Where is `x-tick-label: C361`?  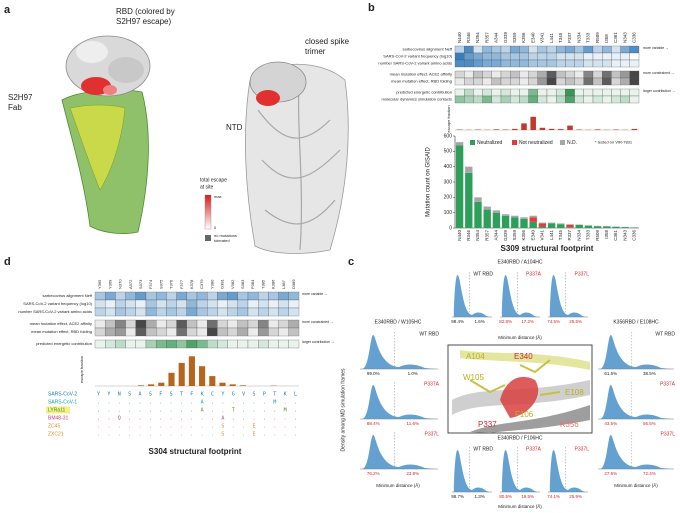 x-tick-label: C361 is located at coordinates (615, 235).